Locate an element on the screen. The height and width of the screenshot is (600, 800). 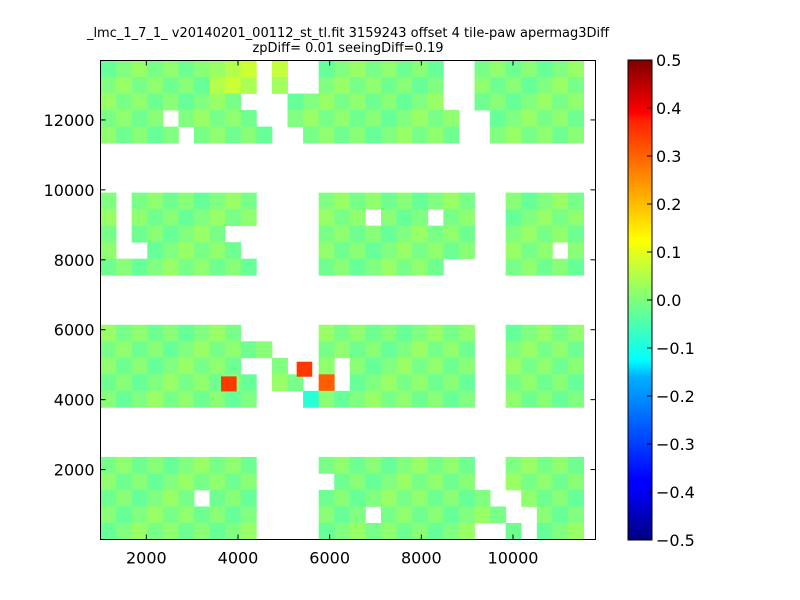
colorbar-tick-label: 0.2 is located at coordinates (668, 204).